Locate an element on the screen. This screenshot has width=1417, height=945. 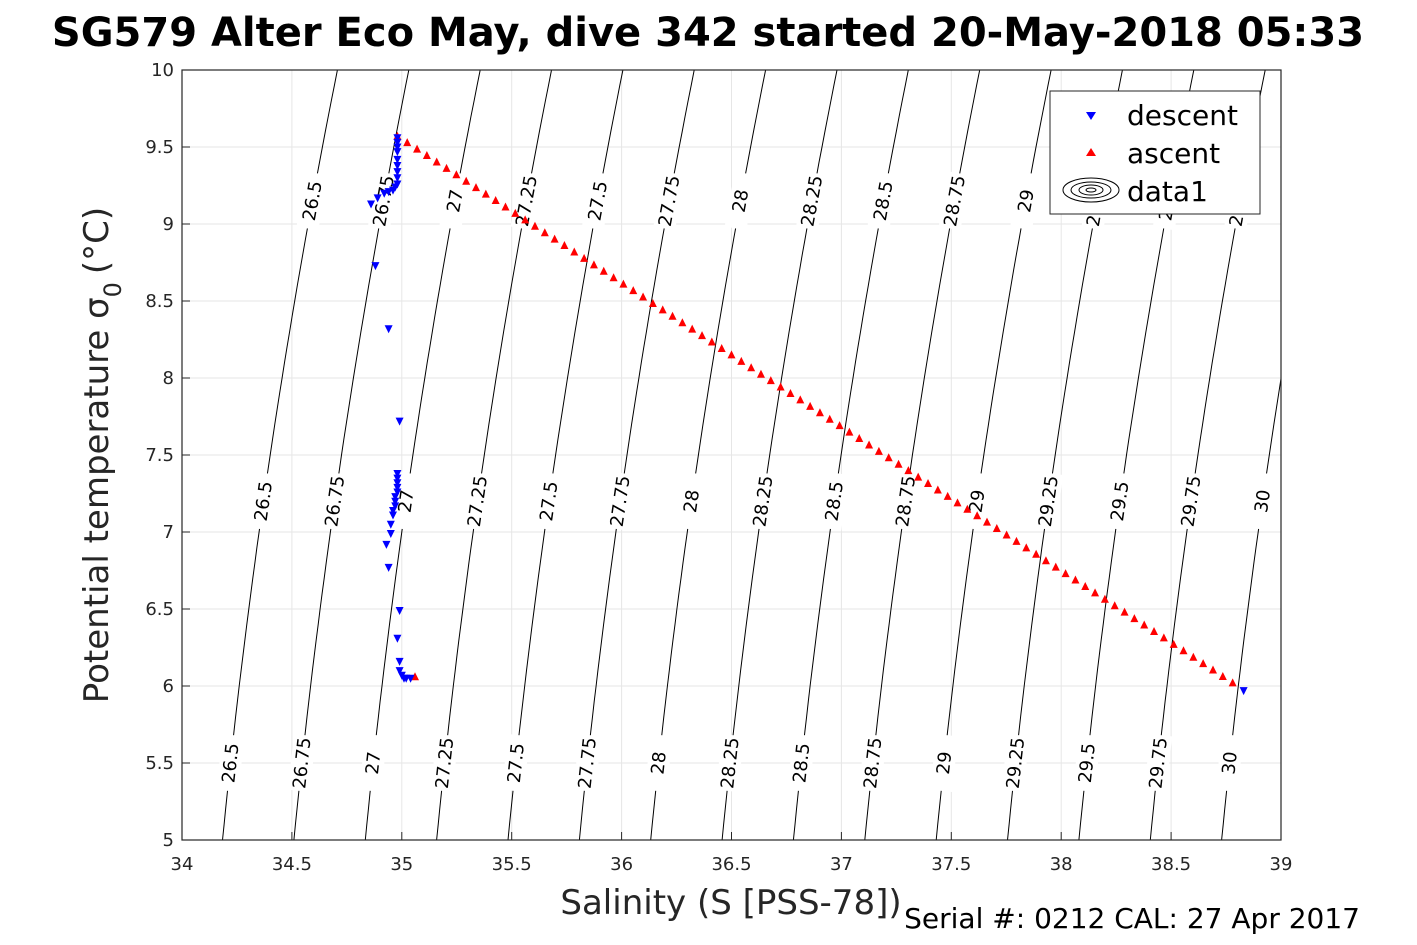
x-axis-ticks: 34 34.5 35 35.5 36 36.5 37 37.5 38 38.5 39 is located at coordinates (731, 853).